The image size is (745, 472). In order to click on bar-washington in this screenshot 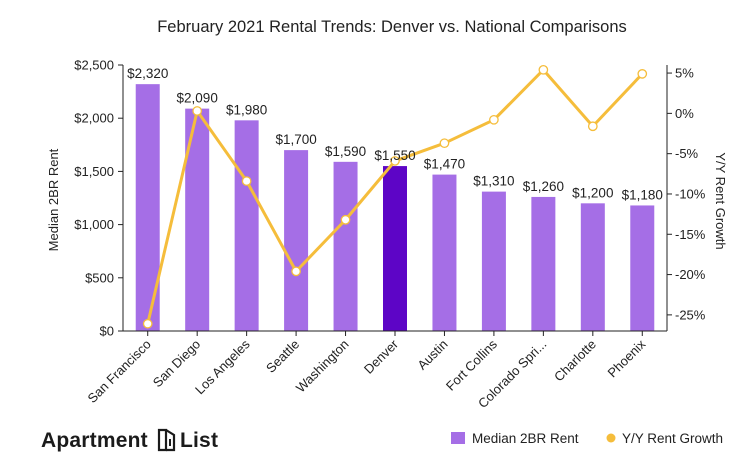, I will do `click(345, 246)`.